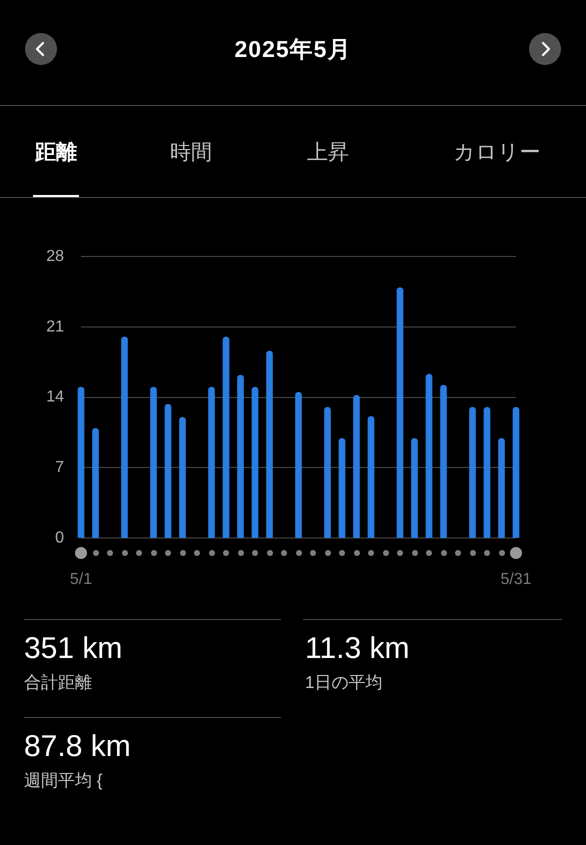 The image size is (586, 845). What do you see at coordinates (343, 683) in the screenshot?
I see `text: 1日の平均` at bounding box center [343, 683].